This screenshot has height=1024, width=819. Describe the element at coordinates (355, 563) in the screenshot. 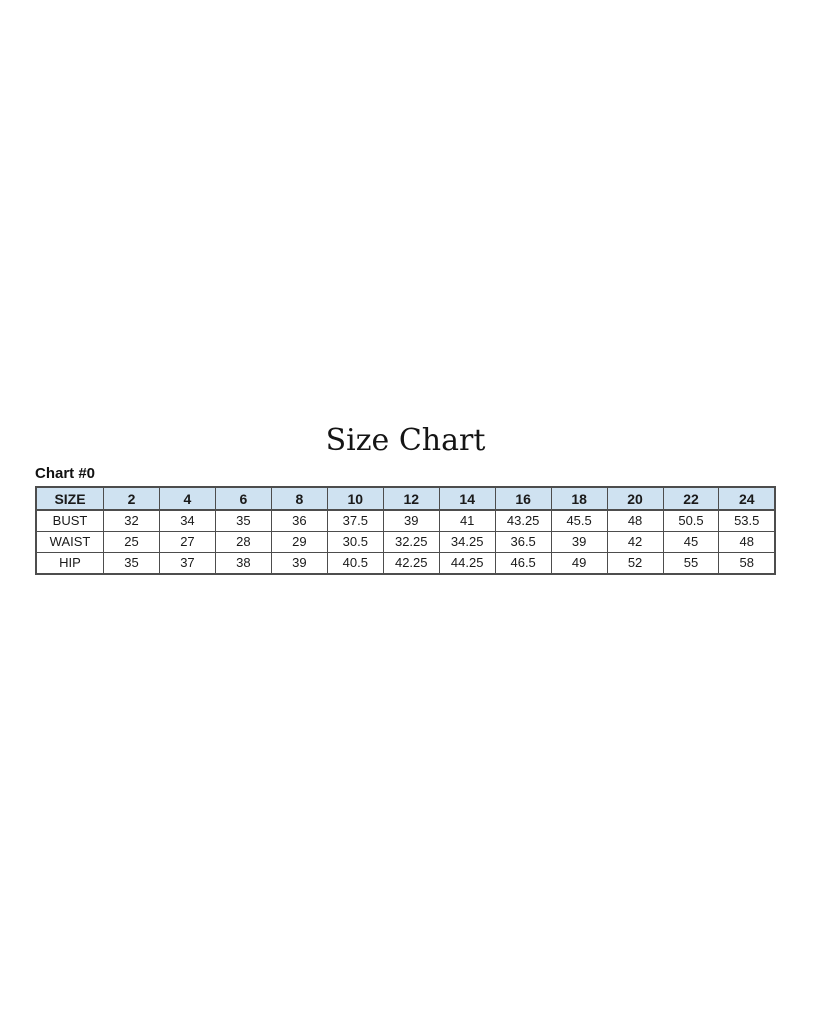

I see `cell-hip-size-10: 40.5` at that location.